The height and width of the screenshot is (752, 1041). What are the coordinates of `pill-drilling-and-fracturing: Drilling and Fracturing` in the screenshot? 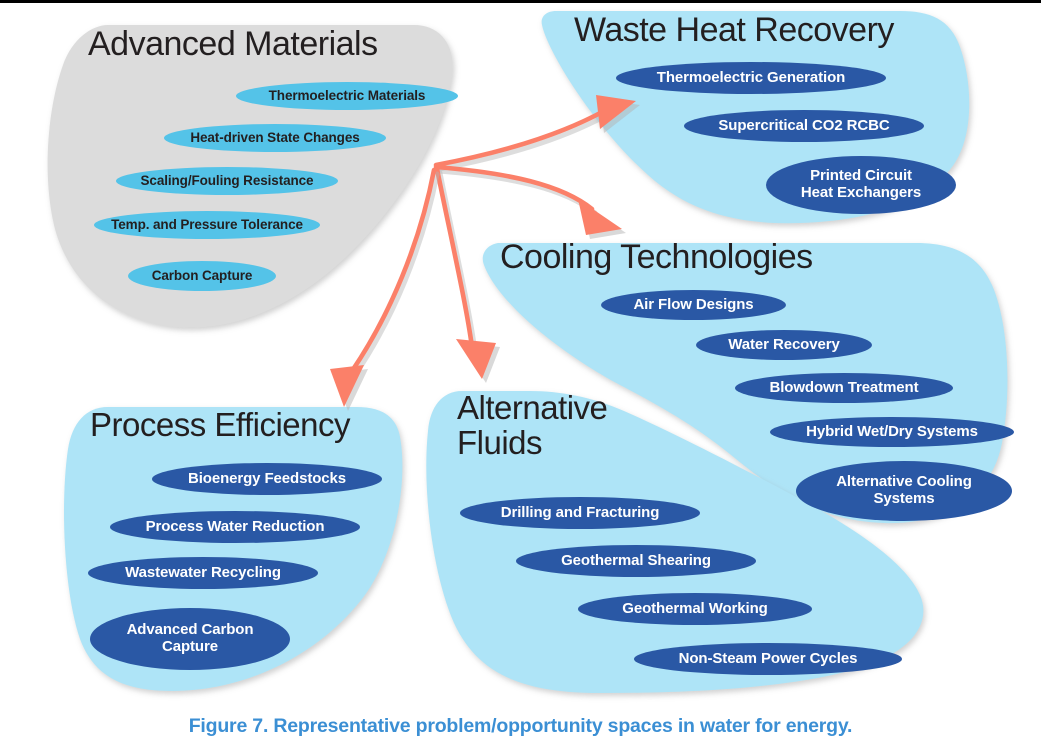 It's located at (580, 513).